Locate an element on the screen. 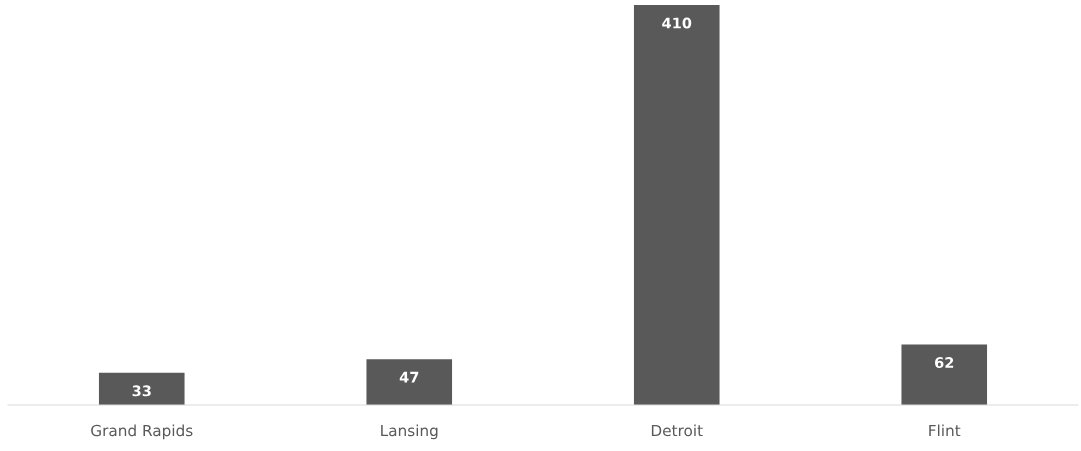 The image size is (1081, 451). x-tick-label: Flint is located at coordinates (945, 430).